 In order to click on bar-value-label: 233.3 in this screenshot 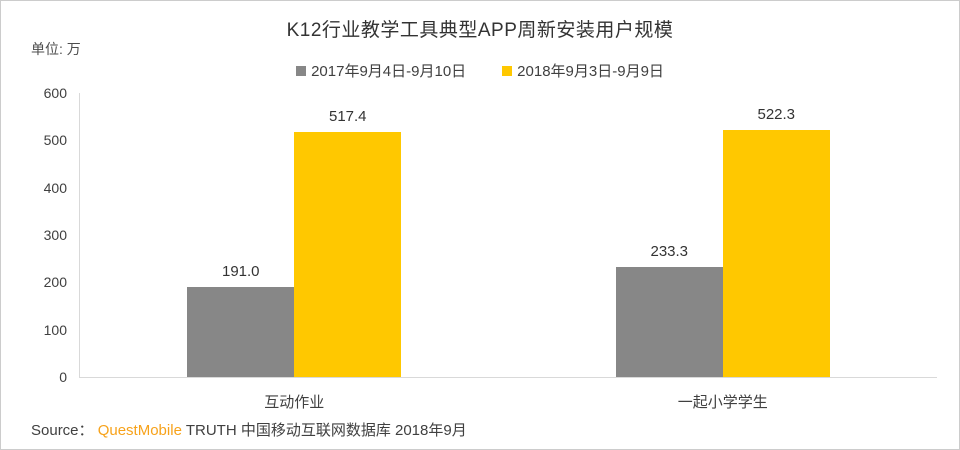, I will do `click(669, 251)`.